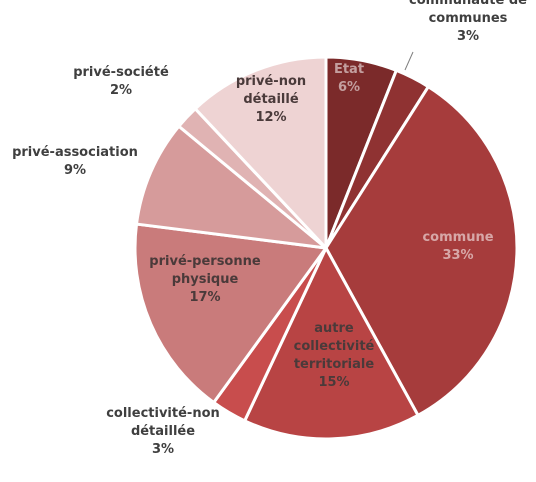  I want to click on slice-name: territoriale, so click(334, 364).